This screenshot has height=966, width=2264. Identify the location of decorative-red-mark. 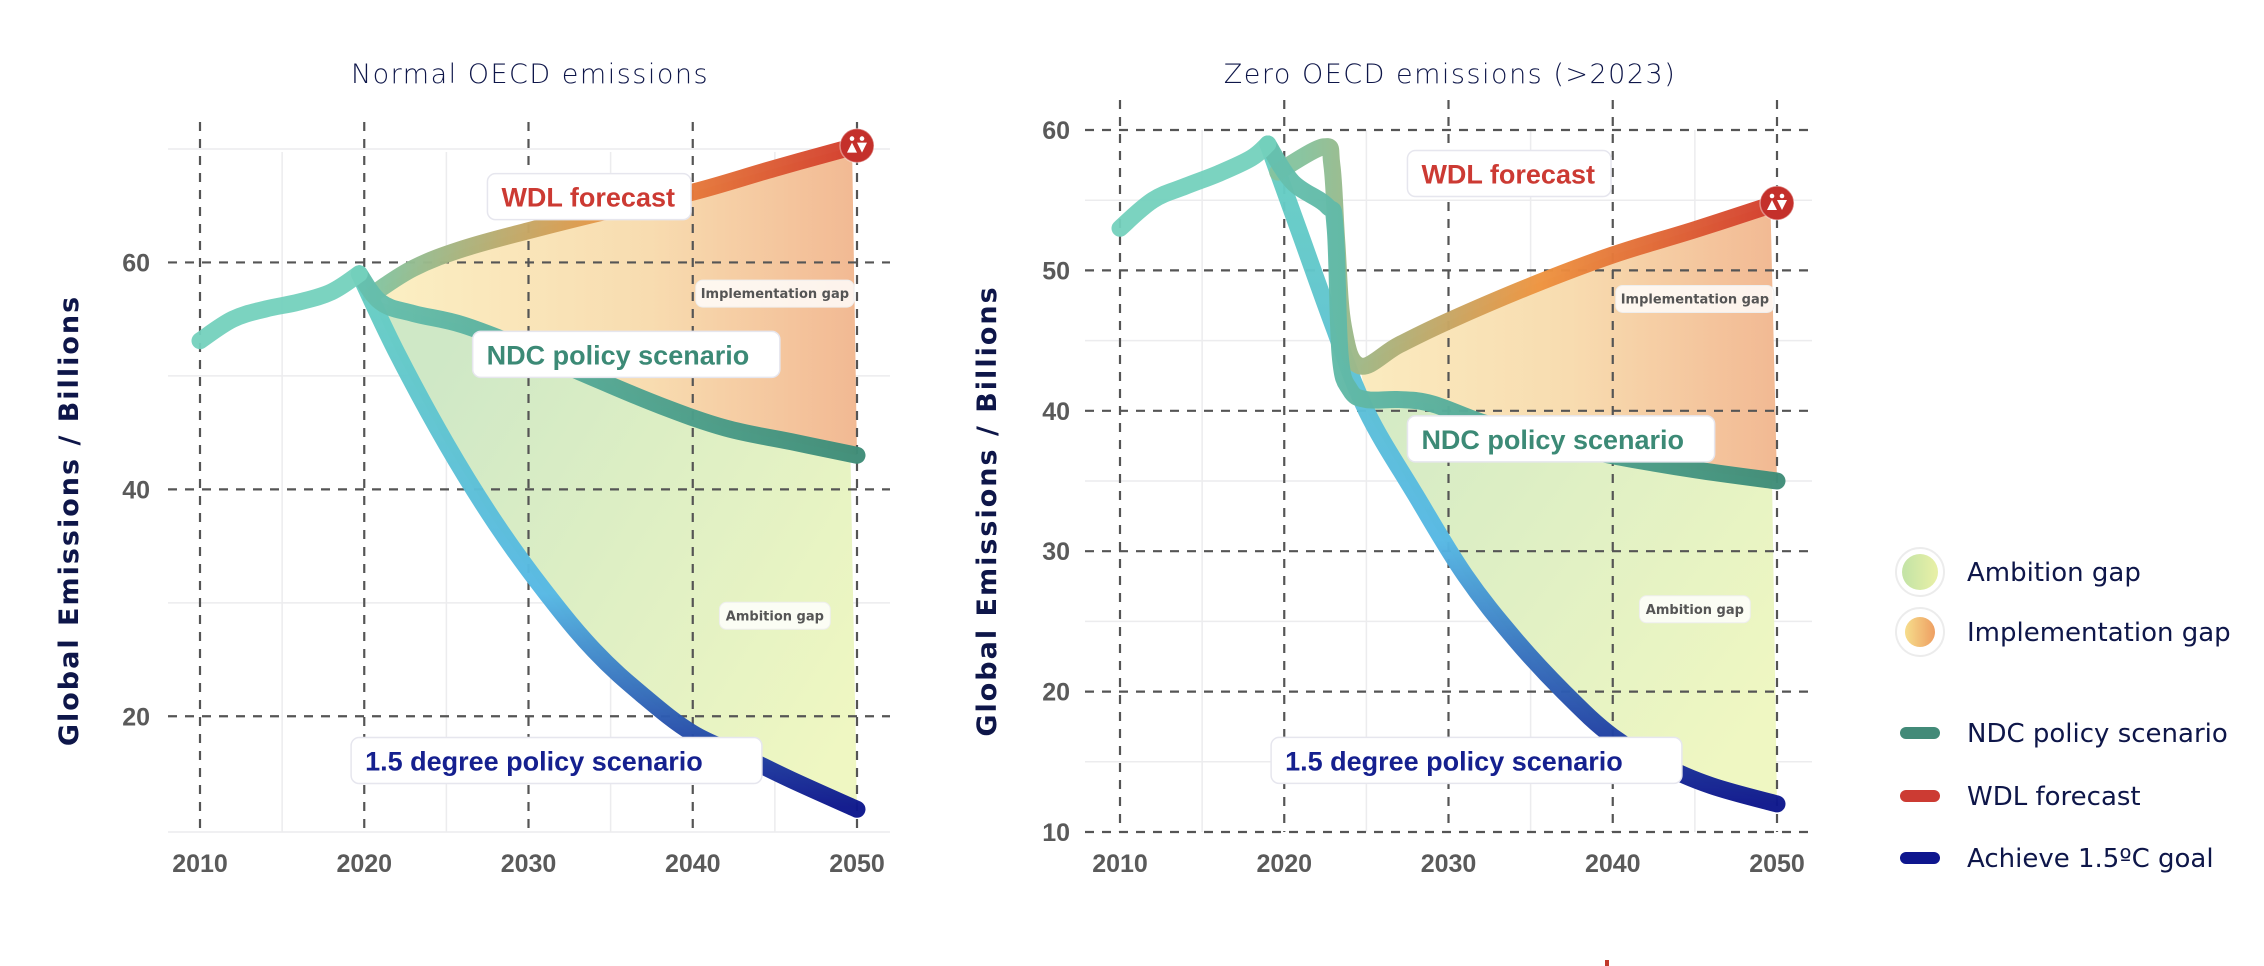
(1607, 963).